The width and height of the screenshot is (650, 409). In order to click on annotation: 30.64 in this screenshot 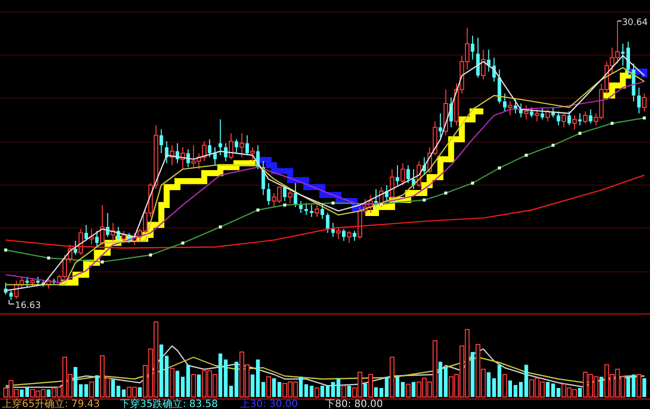, I will do `click(635, 23)`.